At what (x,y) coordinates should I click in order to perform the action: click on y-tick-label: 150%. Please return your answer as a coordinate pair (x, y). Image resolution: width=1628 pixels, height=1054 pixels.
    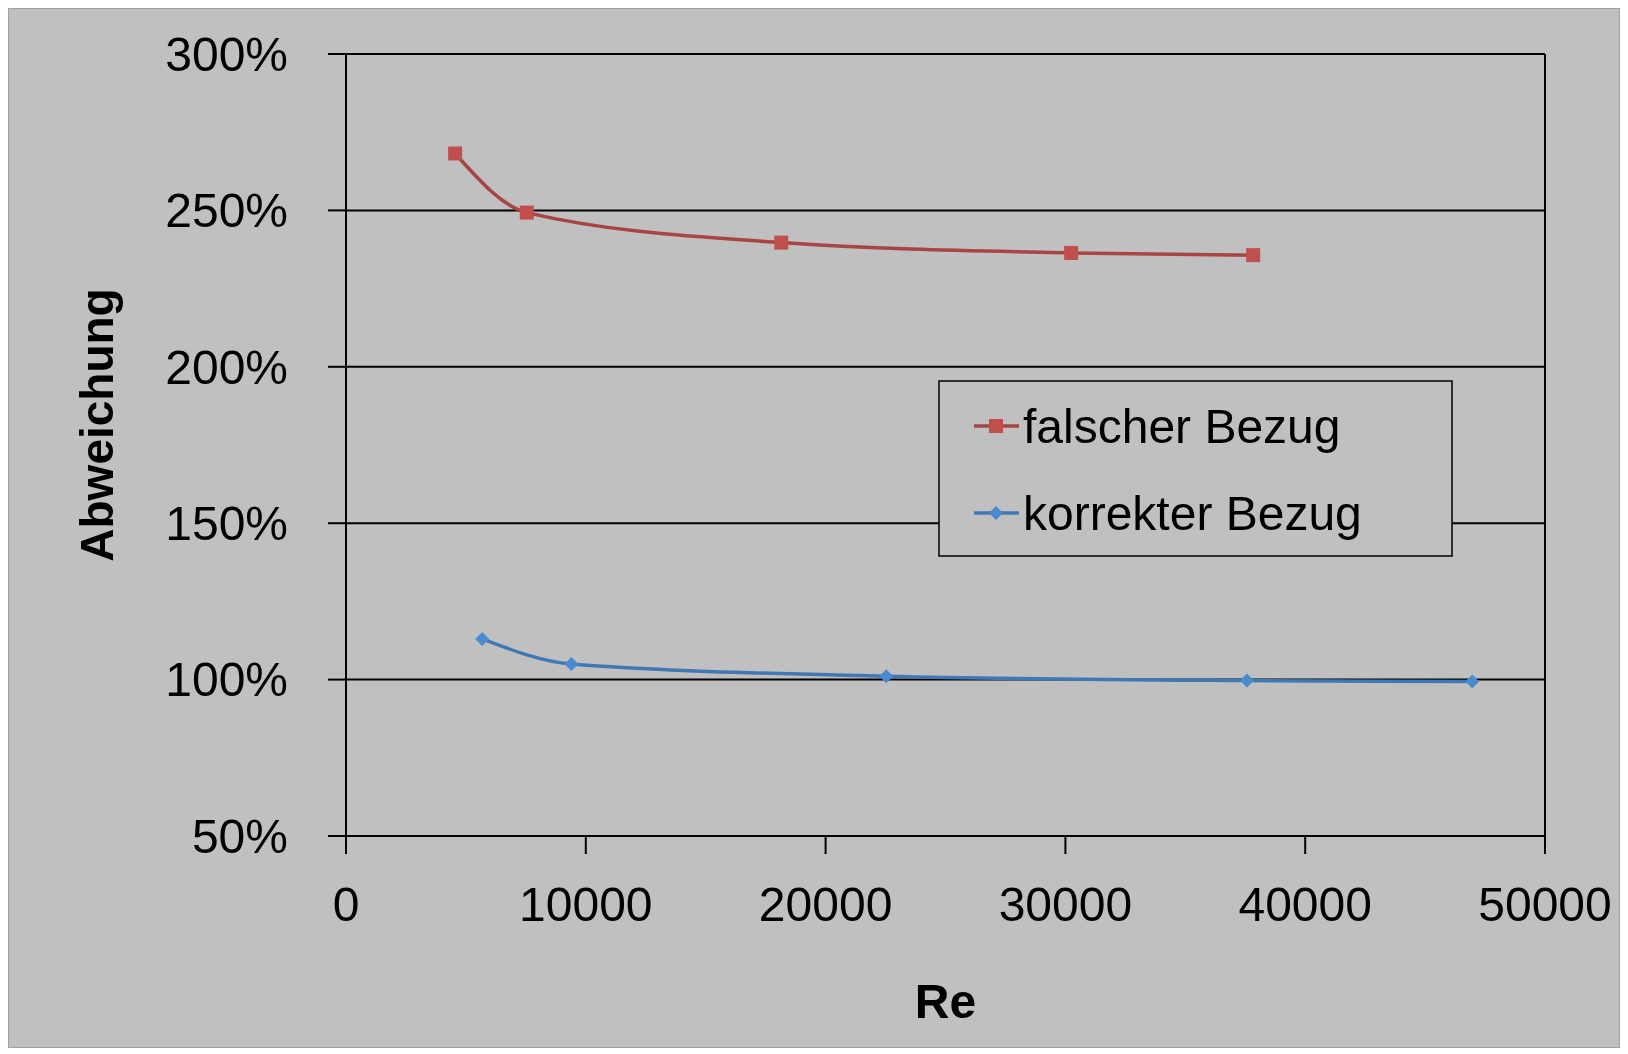
    Looking at the image, I should click on (226, 523).